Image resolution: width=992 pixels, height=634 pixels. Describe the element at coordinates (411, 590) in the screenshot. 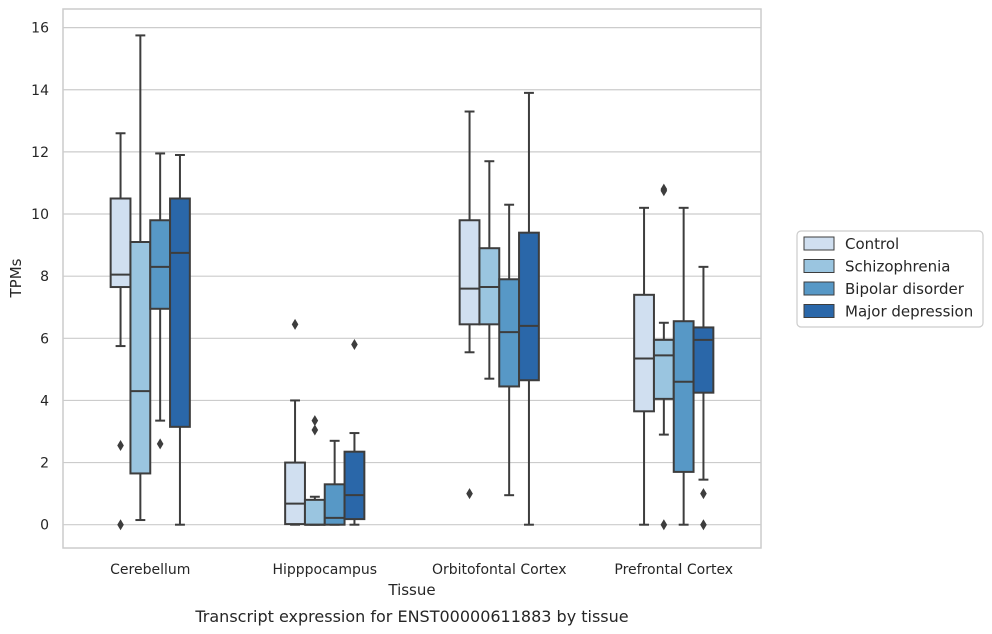

I see `x-axis-title: Tissue` at that location.